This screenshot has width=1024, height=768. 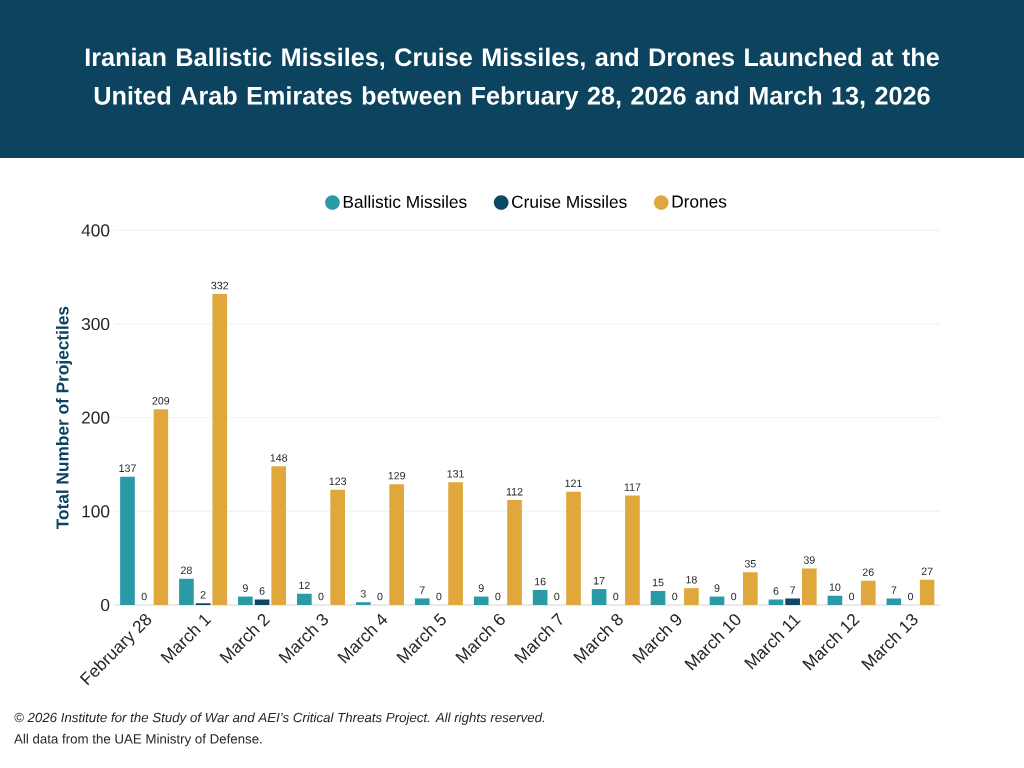 What do you see at coordinates (405, 201) in the screenshot?
I see `legend-label: Ballistic Missiles` at bounding box center [405, 201].